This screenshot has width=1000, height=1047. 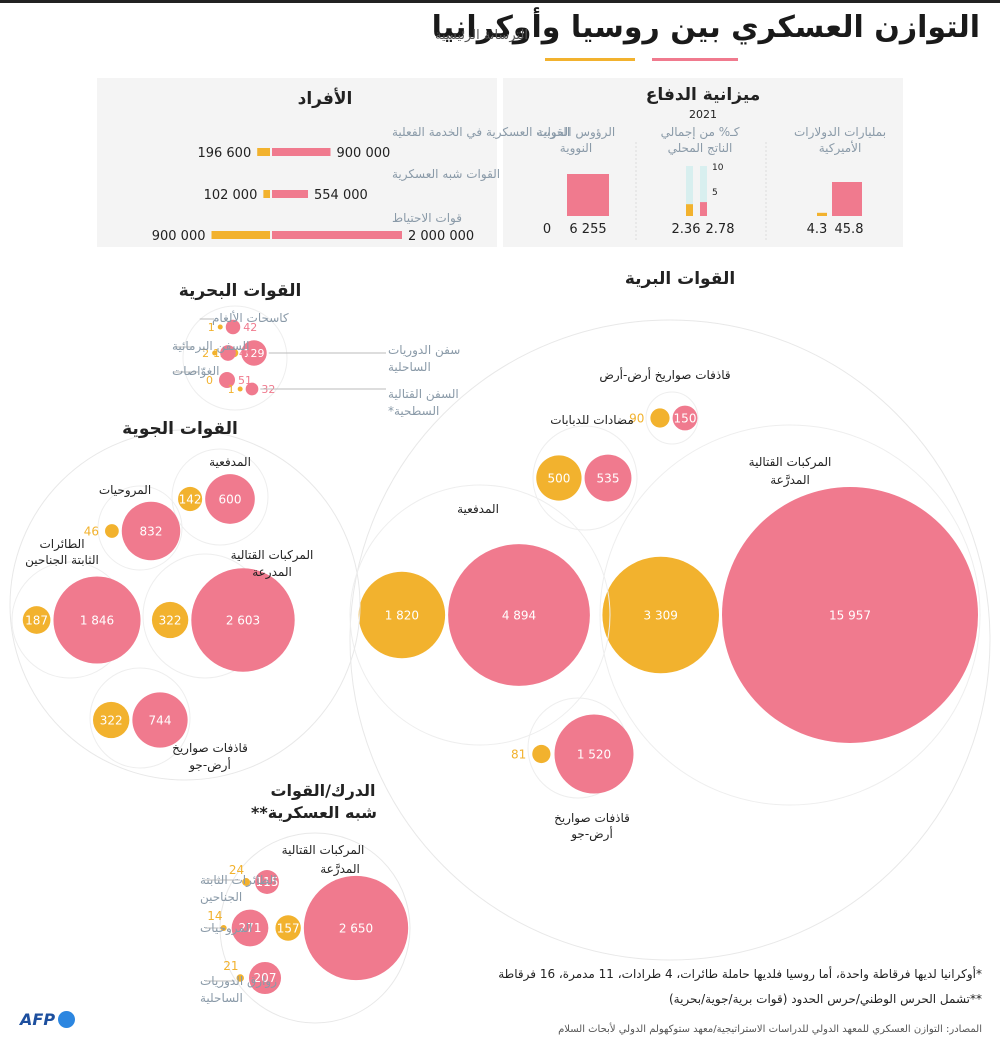 I want to click on bubble-value-russia: 600, so click(x=230, y=500).